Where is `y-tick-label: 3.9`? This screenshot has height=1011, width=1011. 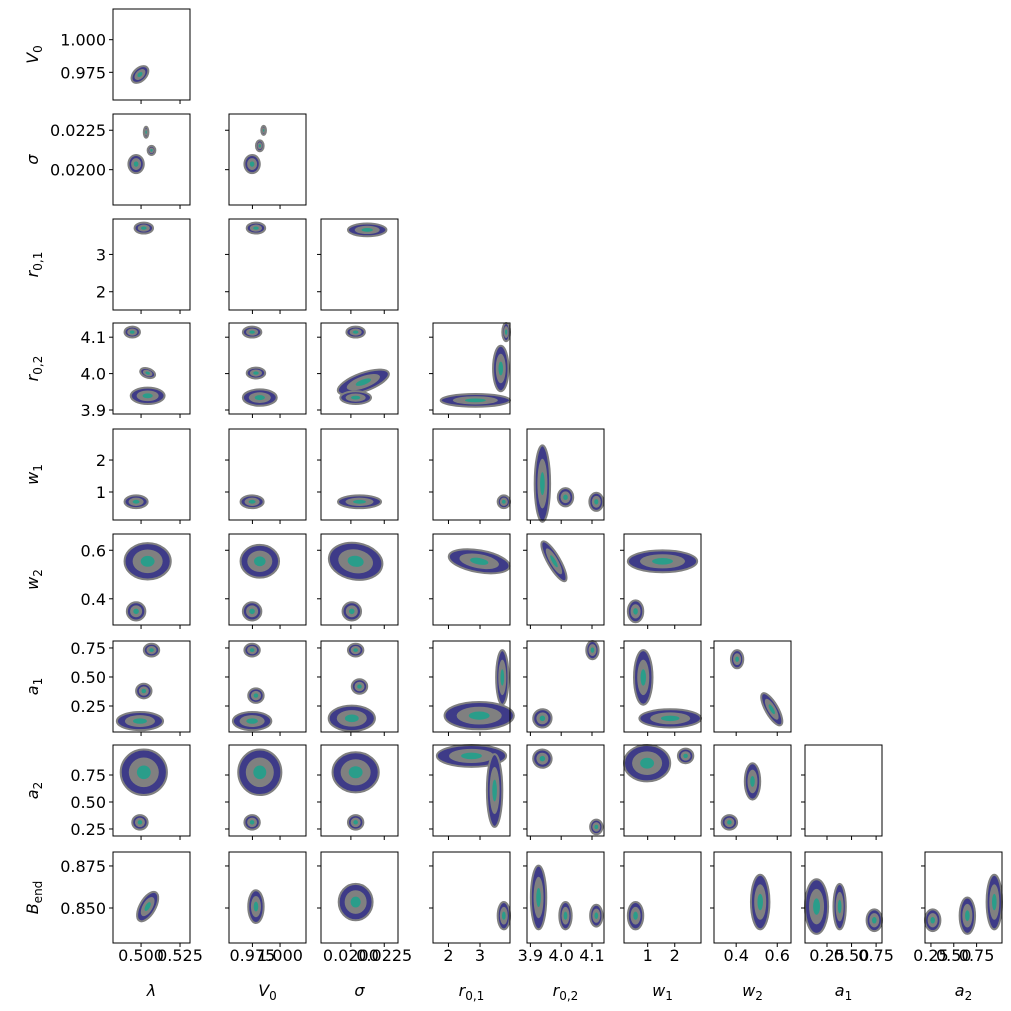
y-tick-label: 3.9 is located at coordinates (93, 410).